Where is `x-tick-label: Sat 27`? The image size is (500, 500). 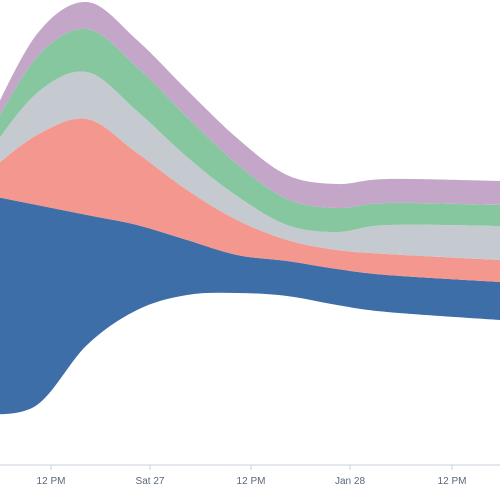
x-tick-label: Sat 27 is located at coordinates (150, 481).